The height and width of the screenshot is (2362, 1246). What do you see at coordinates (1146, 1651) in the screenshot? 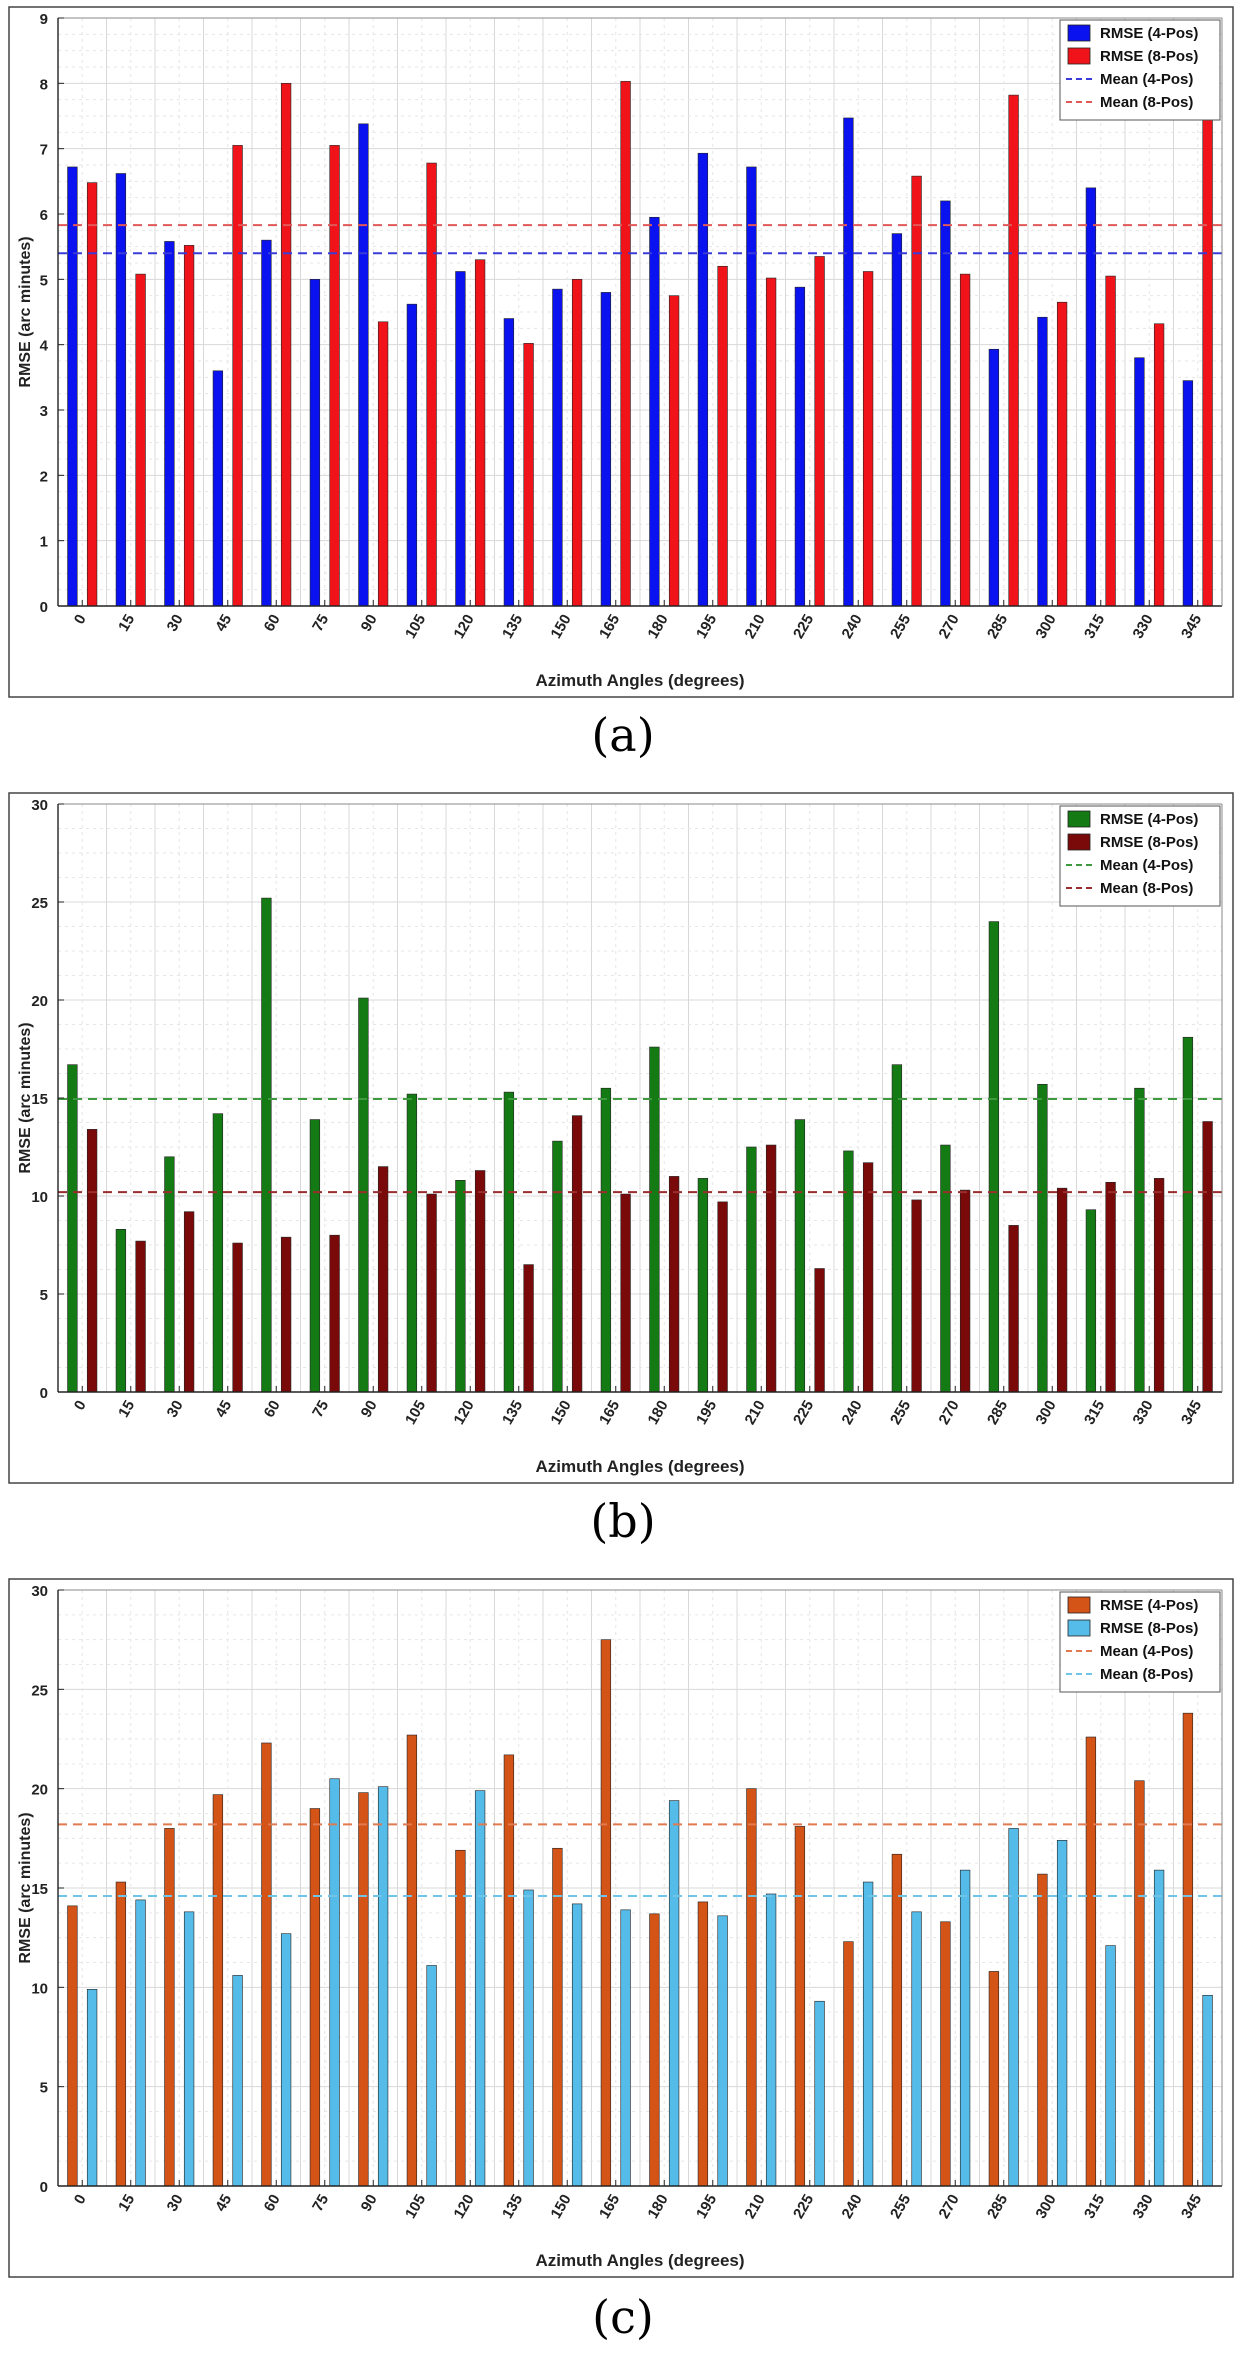
I see `legend-label: Mean (4-Pos)` at bounding box center [1146, 1651].